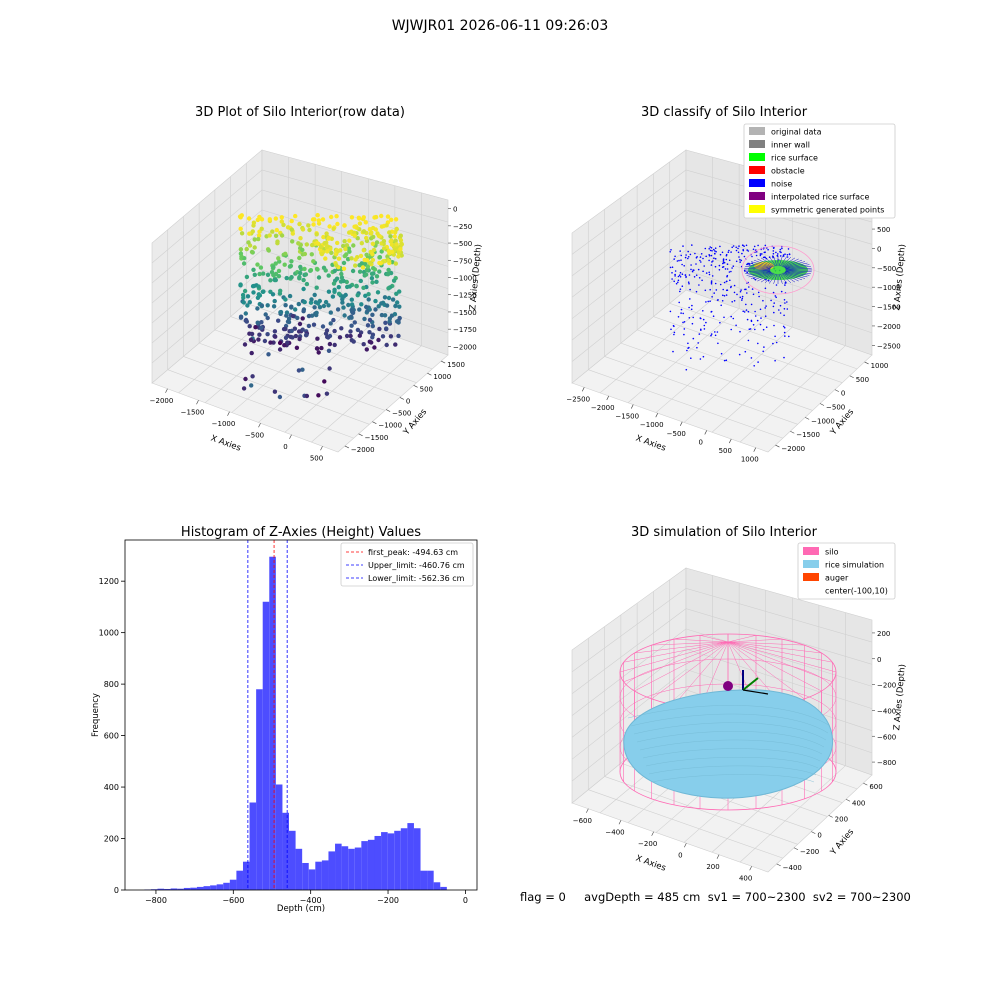 The height and width of the screenshot is (1000, 1000). I want to click on y-tick-label: 500, so click(862, 380).